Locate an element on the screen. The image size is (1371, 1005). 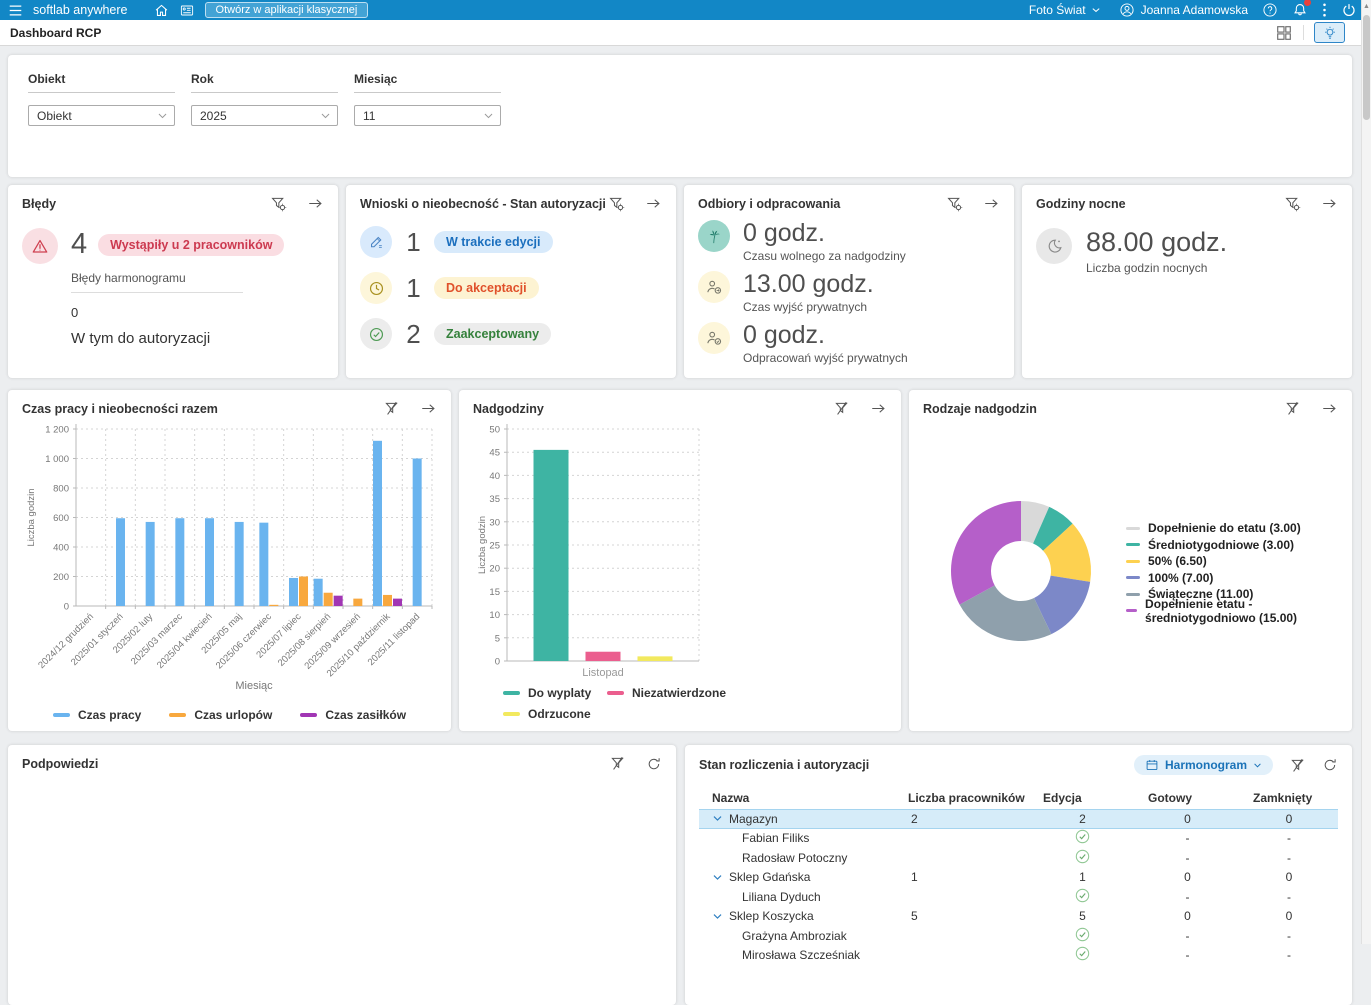
bar-Do wyplaty is located at coordinates (551, 555).